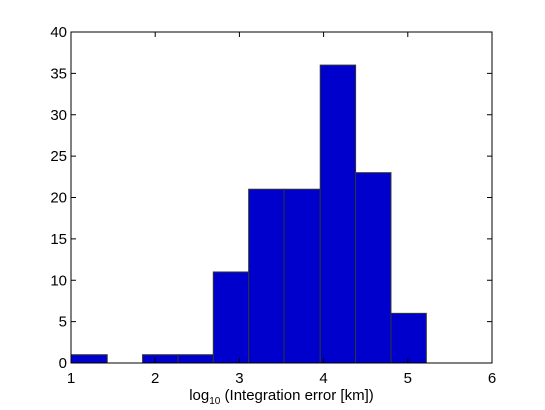 The width and height of the screenshot is (545, 410). I want to click on x-axis-label: log10 (Integration error [km]), so click(281, 397).